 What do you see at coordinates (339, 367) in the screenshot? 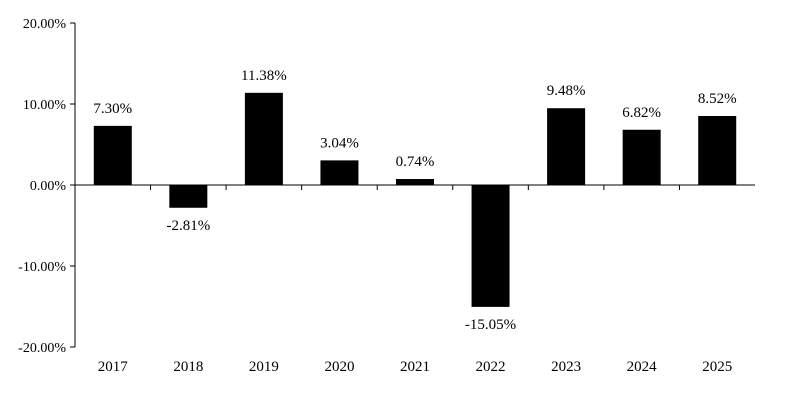
I see `x-tick-label-2020: 2020` at bounding box center [339, 367].